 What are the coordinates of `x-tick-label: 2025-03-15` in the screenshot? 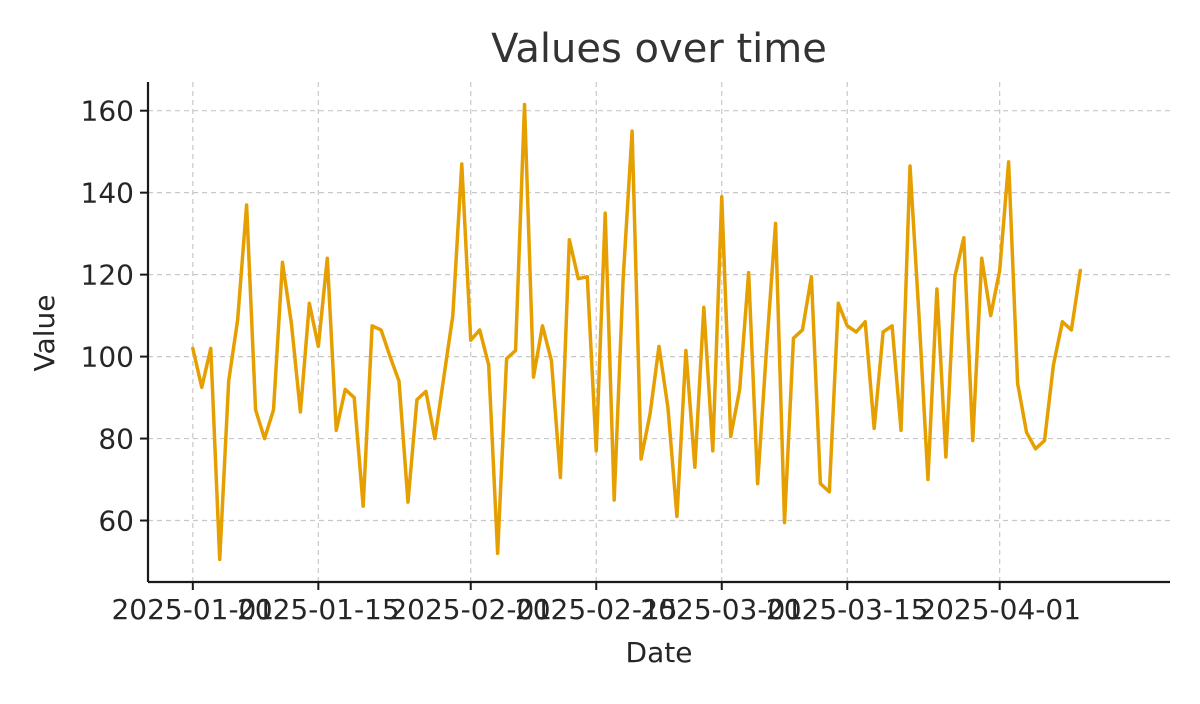 It's located at (847, 609).